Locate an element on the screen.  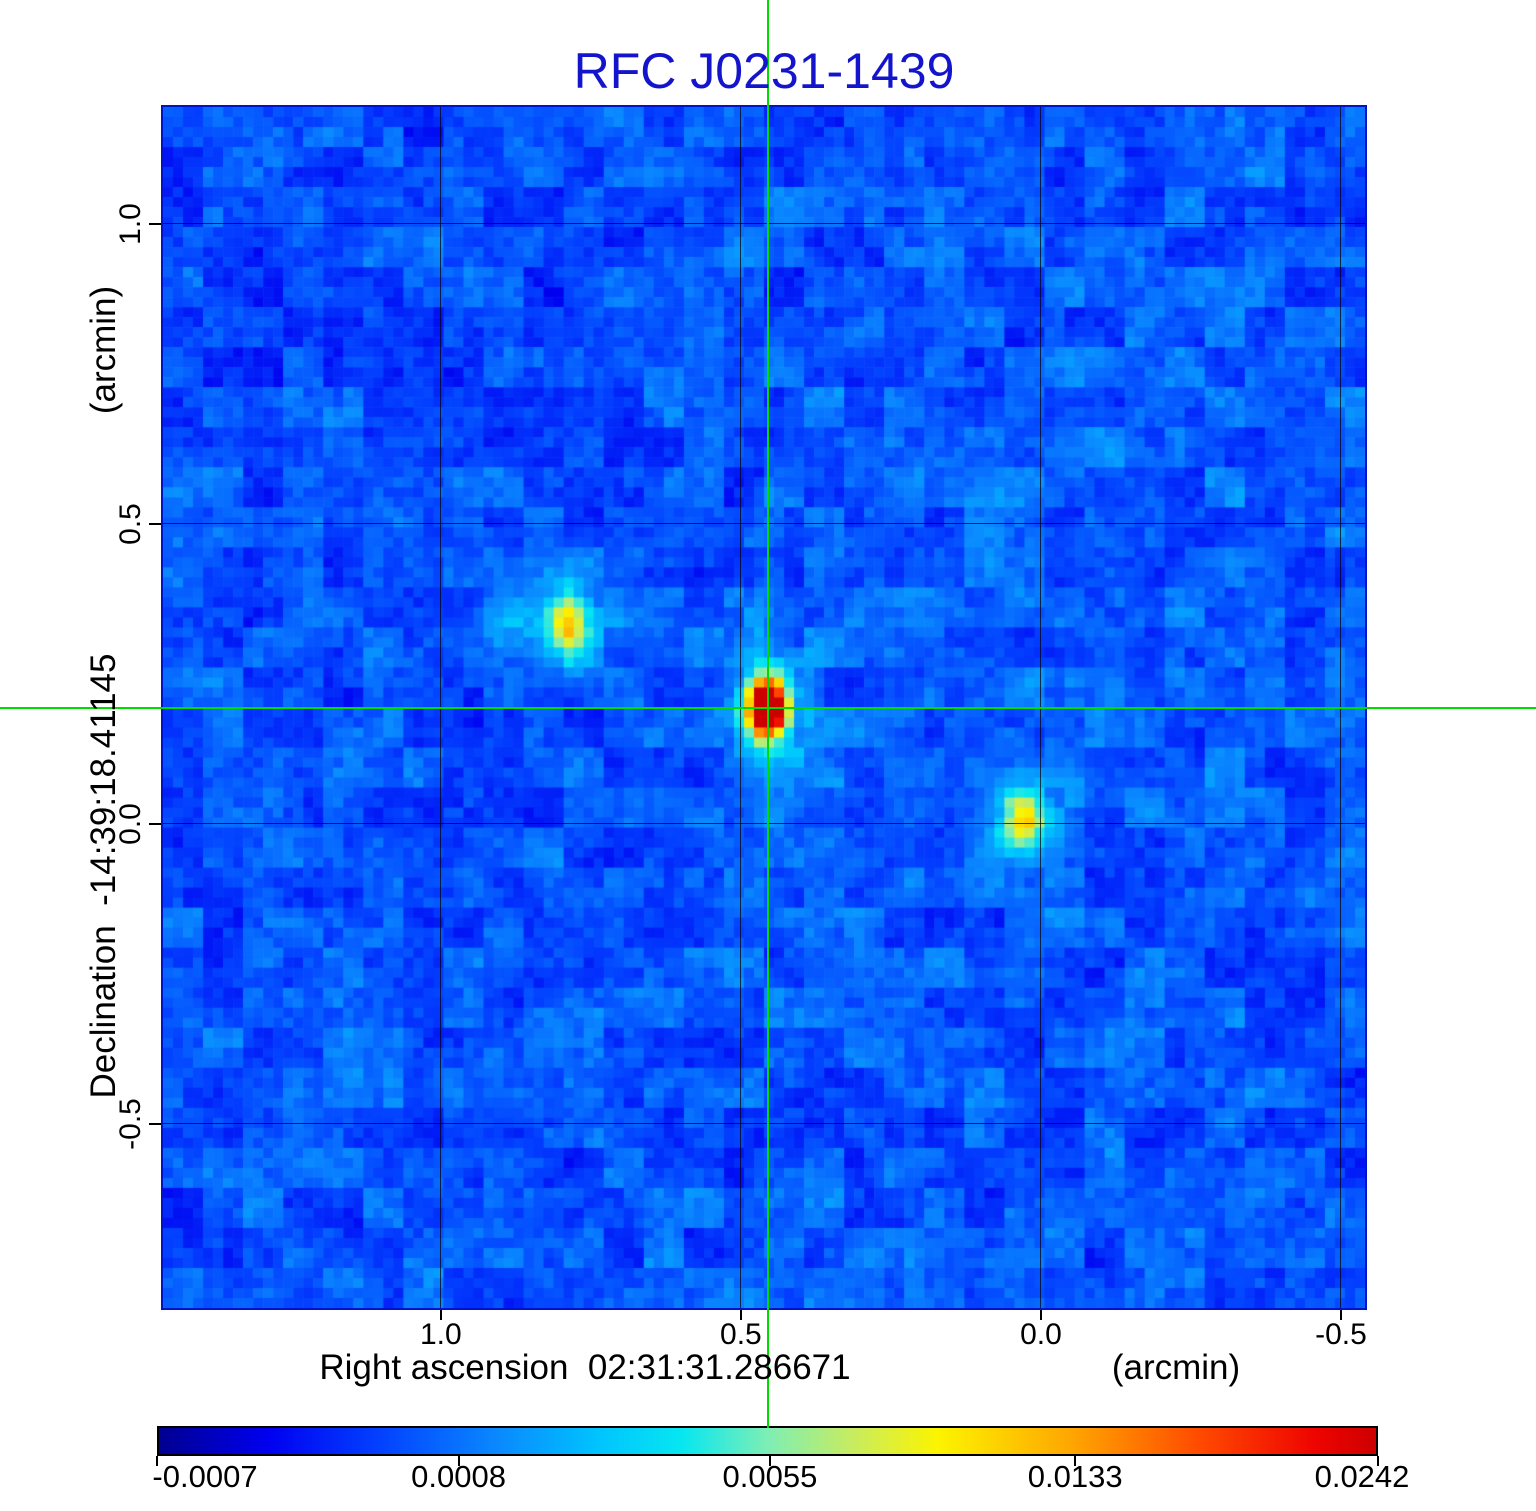
y-tick-label: 0.5 is located at coordinates (130, 524).